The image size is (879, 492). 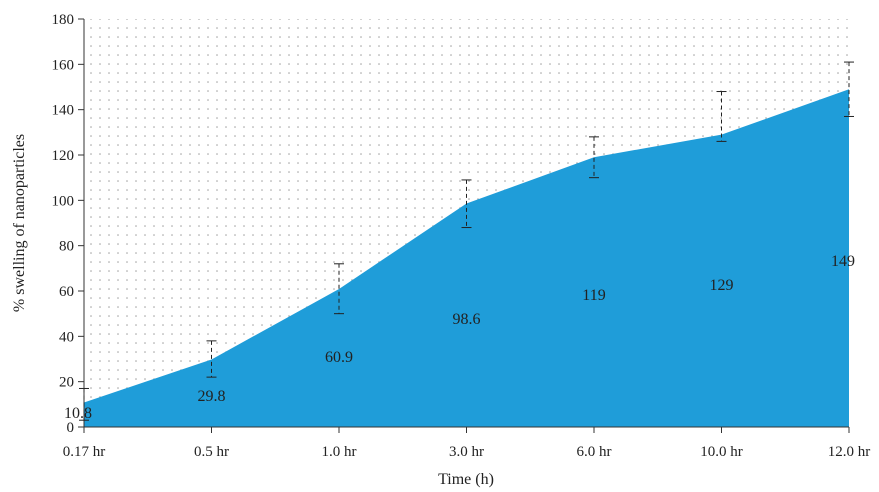 I want to click on x-tick-label: 12.0 hr, so click(x=849, y=452).